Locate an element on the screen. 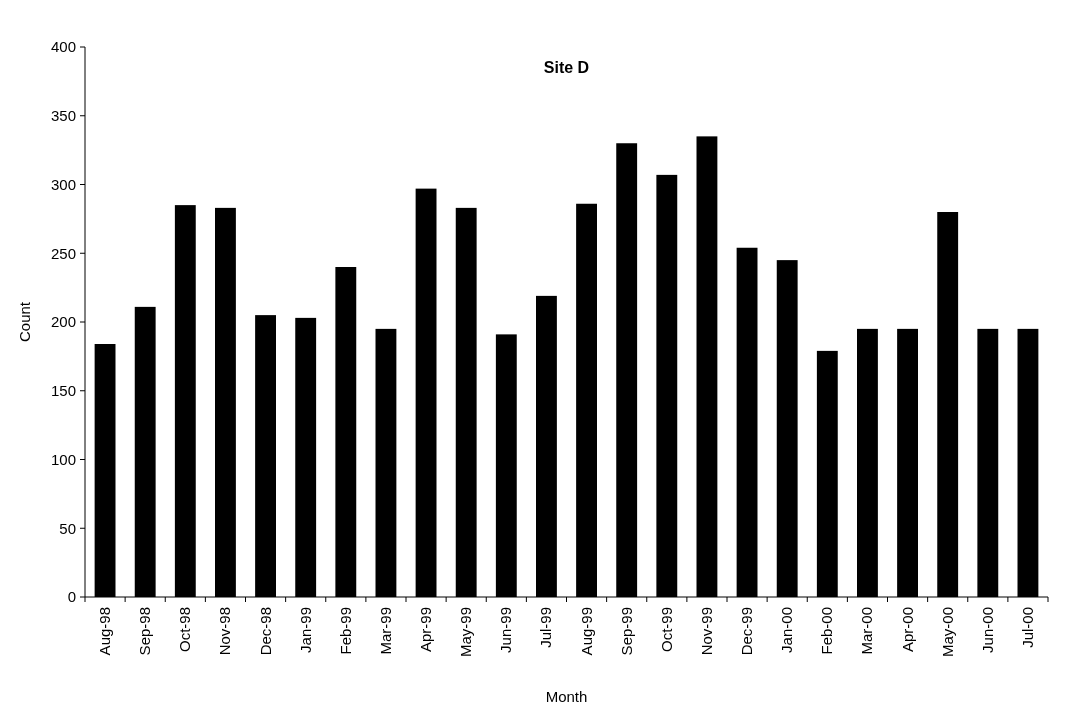 This screenshot has height=715, width=1066. y-tick-label: 150 is located at coordinates (63, 390).